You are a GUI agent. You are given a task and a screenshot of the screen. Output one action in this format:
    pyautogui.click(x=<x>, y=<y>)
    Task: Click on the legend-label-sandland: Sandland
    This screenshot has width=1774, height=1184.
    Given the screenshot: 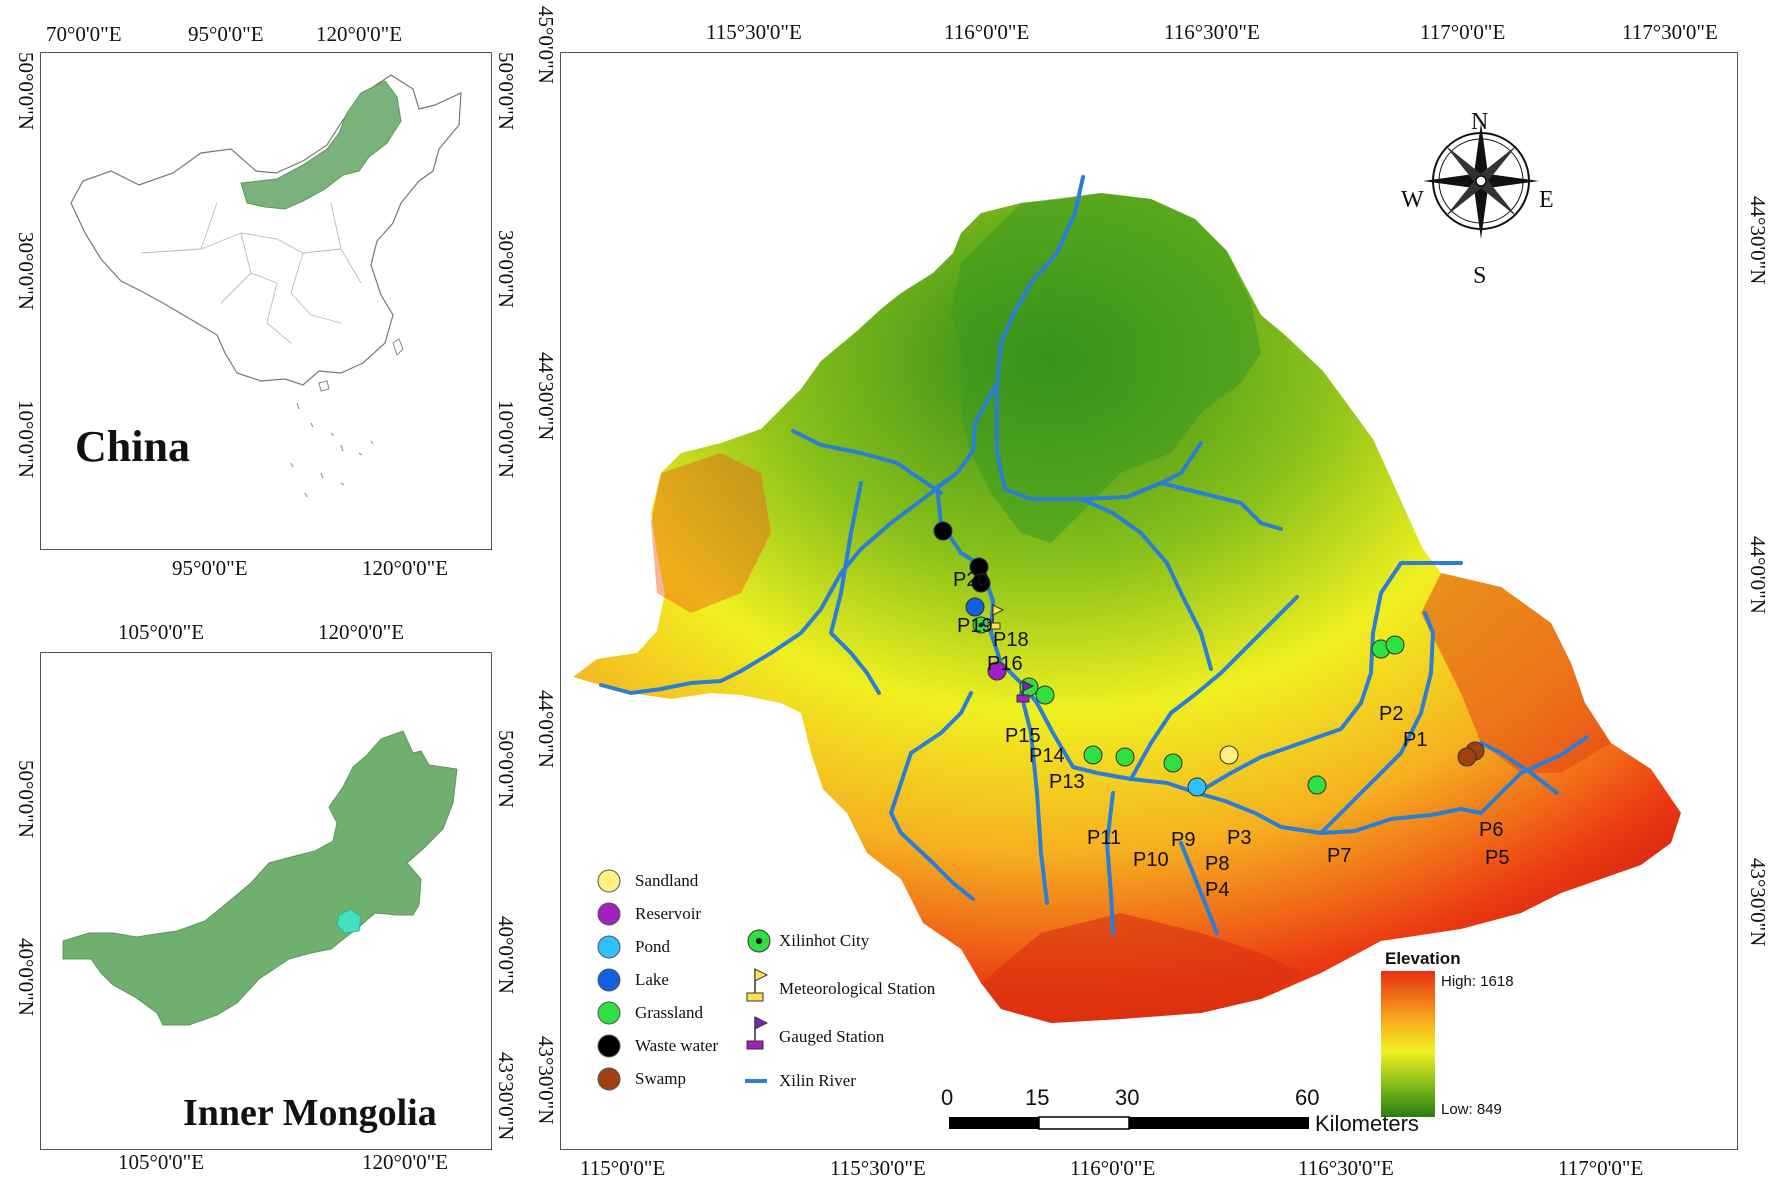 What is the action you would take?
    pyautogui.click(x=667, y=880)
    